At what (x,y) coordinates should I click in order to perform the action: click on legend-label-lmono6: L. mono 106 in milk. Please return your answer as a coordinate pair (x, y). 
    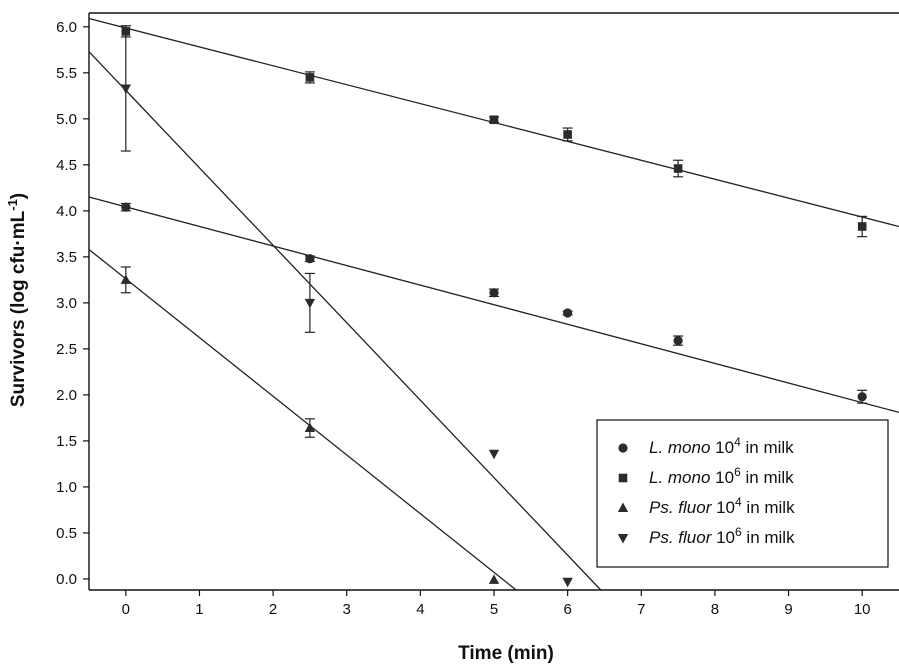
    Looking at the image, I should click on (721, 476).